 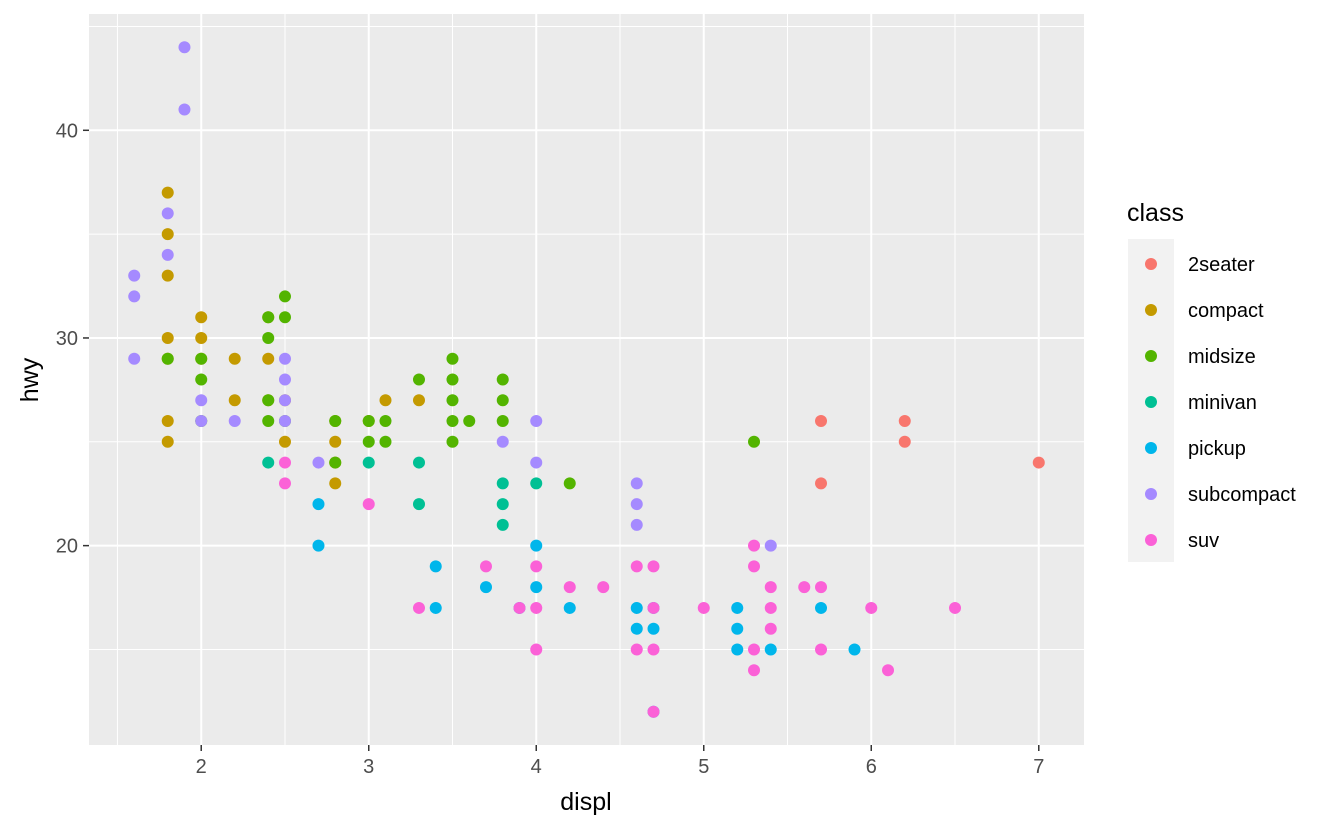 What do you see at coordinates (1151, 540) in the screenshot?
I see `legend-key-suv` at bounding box center [1151, 540].